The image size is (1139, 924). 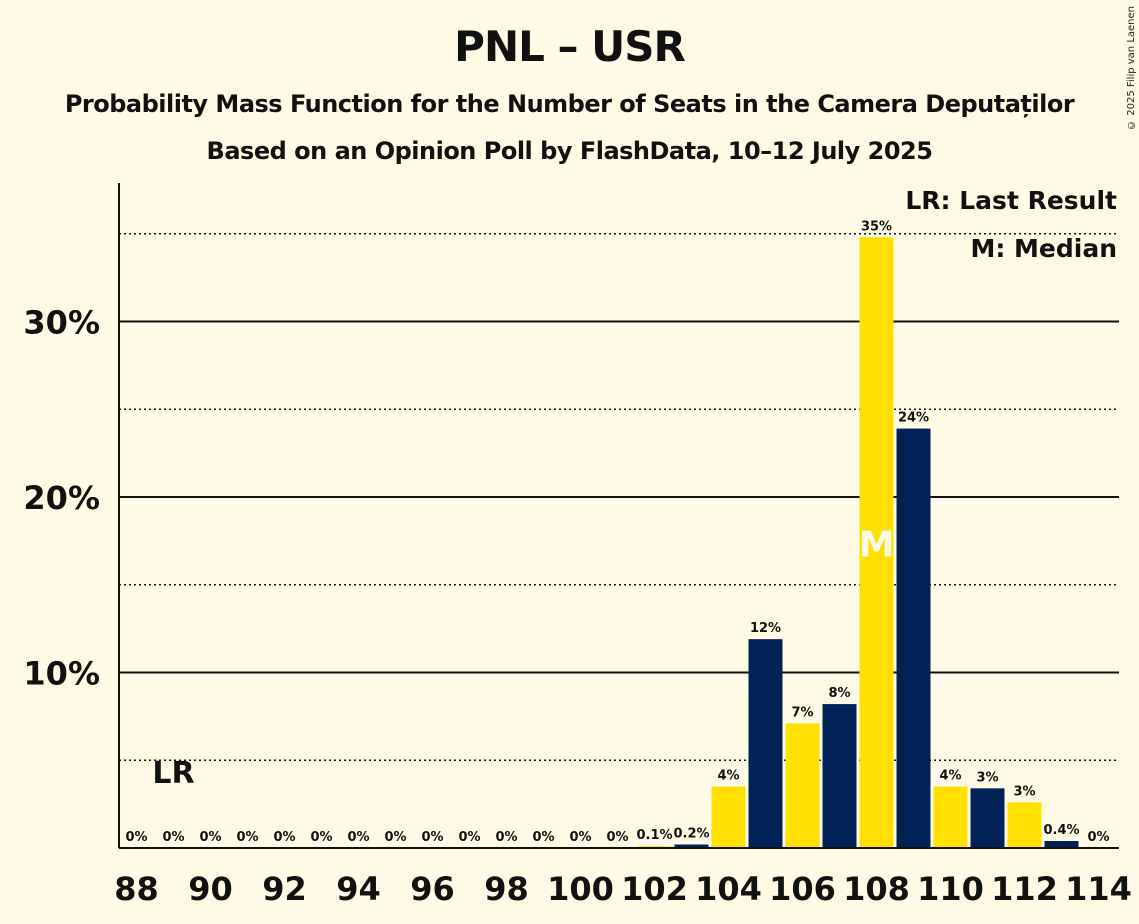 What do you see at coordinates (570, 46) in the screenshot?
I see `chart-title: PNL – USR` at bounding box center [570, 46].